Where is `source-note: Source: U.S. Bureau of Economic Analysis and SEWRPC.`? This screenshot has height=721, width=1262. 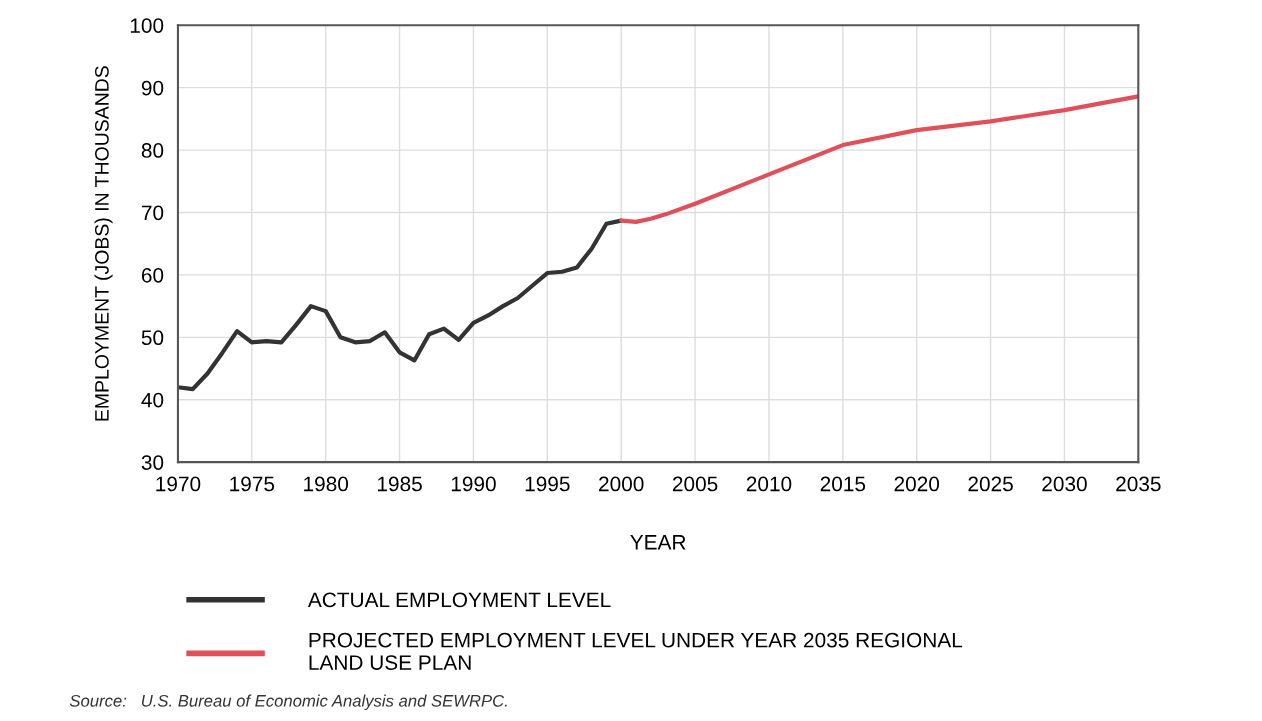 source-note: Source: U.S. Bureau of Economic Analysis and SEWRPC. is located at coordinates (288, 702).